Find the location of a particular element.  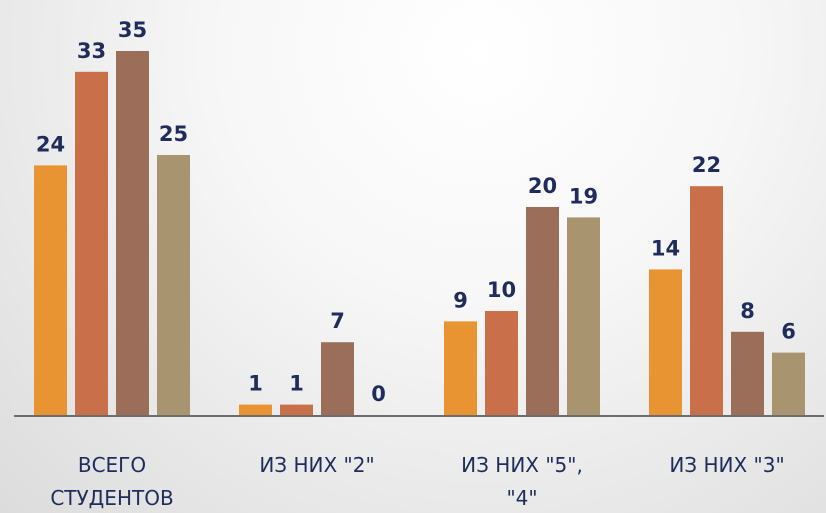

category-label: ИЗ НИХ "5", is located at coordinates (522, 465).